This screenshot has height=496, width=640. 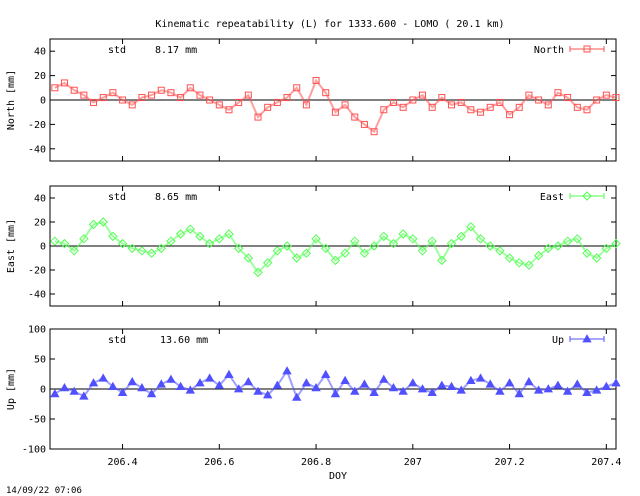 I want to click on ytick-label-east: -20, so click(x=37, y=271).